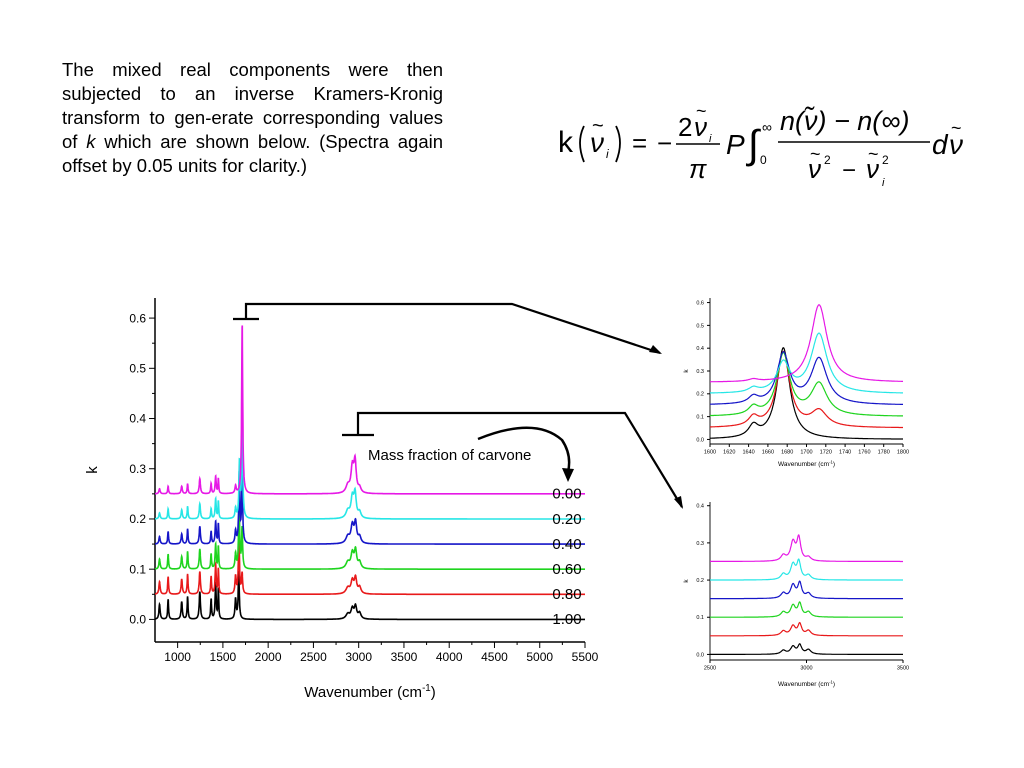 This screenshot has width=1024, height=768. What do you see at coordinates (685, 127) in the screenshot?
I see `formula-two: 2` at bounding box center [685, 127].